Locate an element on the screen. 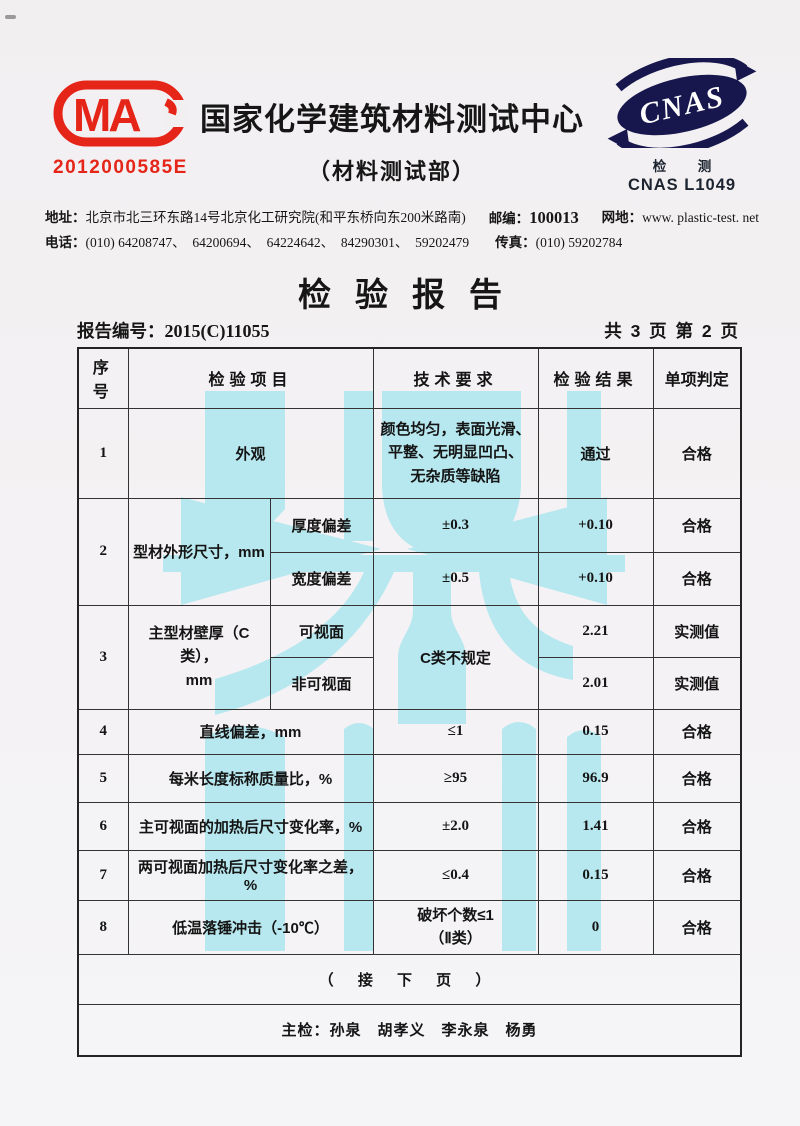 This screenshot has height=1126, width=800. row8-requirement: 破坏个数≤1 （Ⅱ类） is located at coordinates (455, 927).